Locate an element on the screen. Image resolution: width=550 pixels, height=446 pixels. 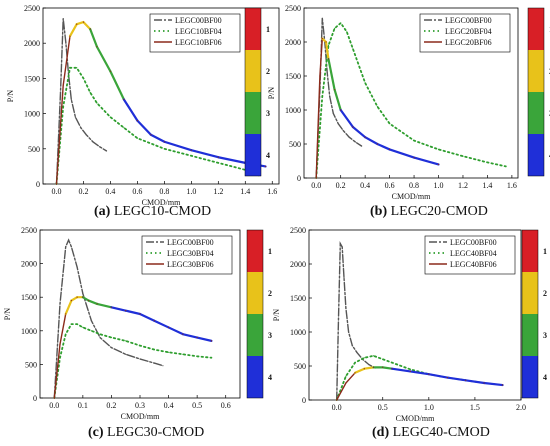
stage-colorbar: 1 2 3 4 is located at coordinates (257, 92).